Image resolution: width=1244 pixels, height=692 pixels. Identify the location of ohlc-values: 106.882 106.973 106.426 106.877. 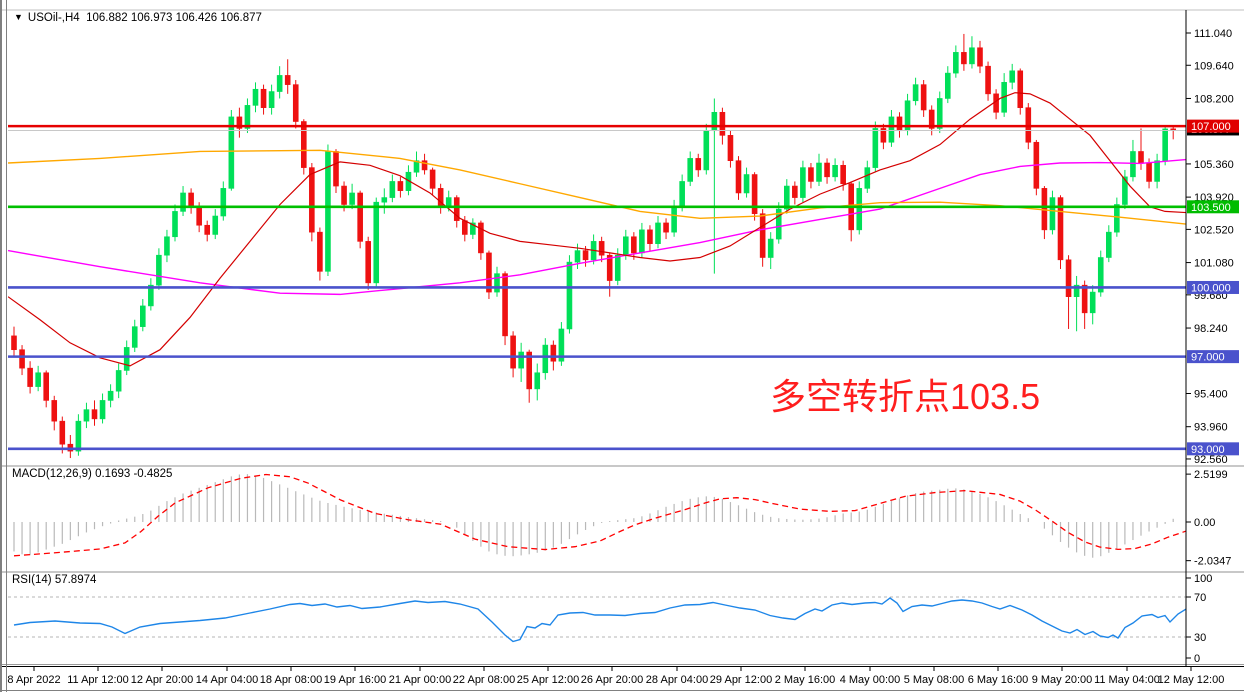
(174, 18).